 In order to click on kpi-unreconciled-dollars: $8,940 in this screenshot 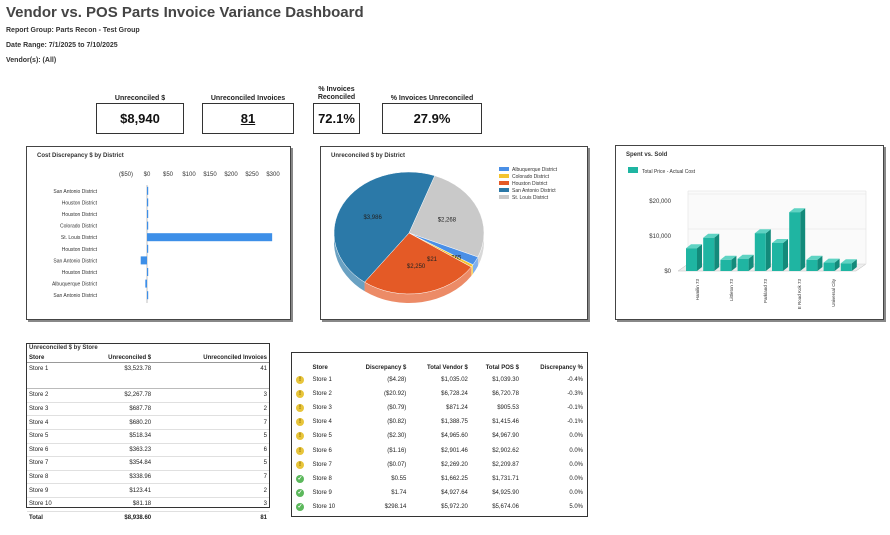, I will do `click(140, 118)`.